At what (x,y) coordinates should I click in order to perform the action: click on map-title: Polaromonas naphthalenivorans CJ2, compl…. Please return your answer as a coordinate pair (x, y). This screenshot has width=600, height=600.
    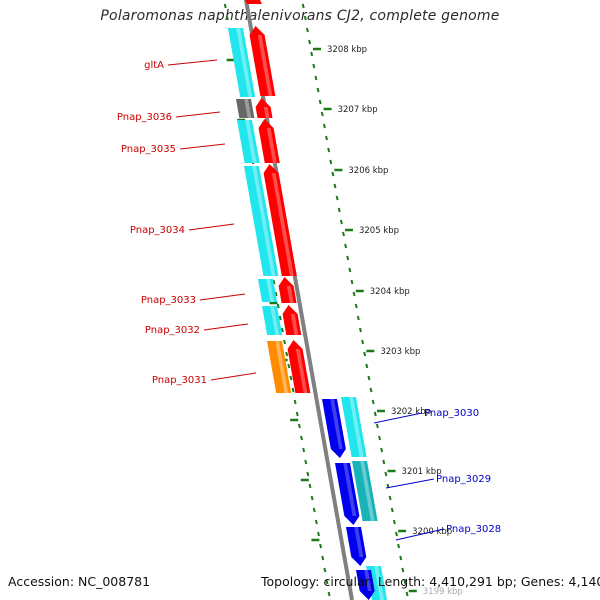
    Looking at the image, I should click on (300, 16).